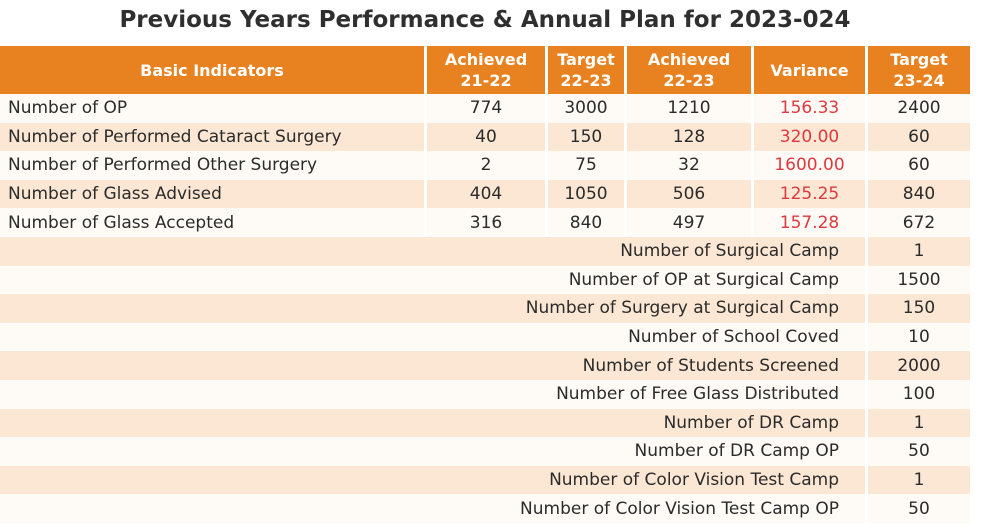 This screenshot has width=996, height=528. Describe the element at coordinates (587, 194) in the screenshot. I see `target-22-23-cell: 1050` at that location.